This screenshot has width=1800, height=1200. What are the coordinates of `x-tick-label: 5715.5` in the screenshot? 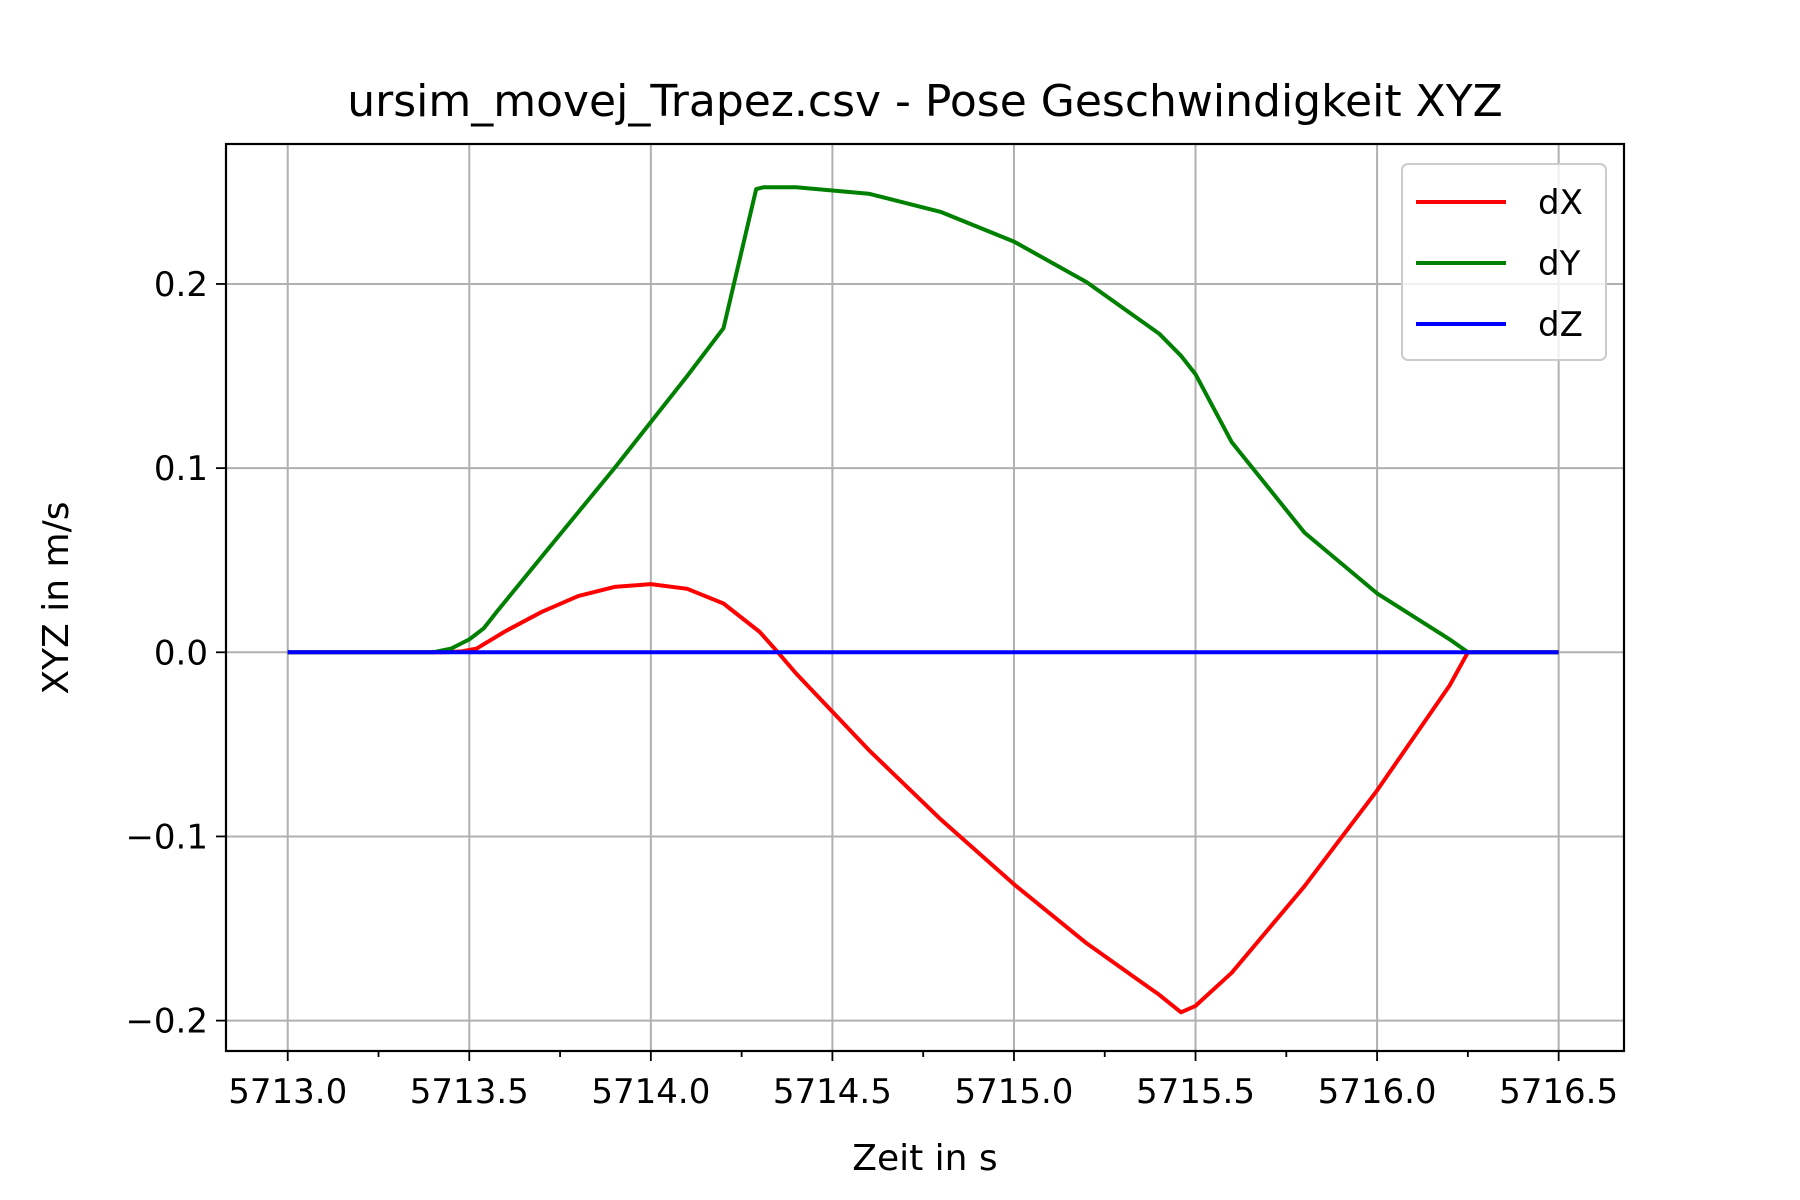 It's located at (1195, 1092).